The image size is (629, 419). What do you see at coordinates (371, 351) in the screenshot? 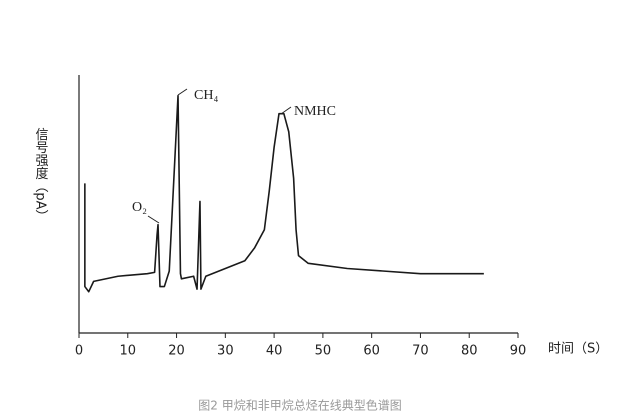
I see `x-tick-label: 60` at bounding box center [371, 351].